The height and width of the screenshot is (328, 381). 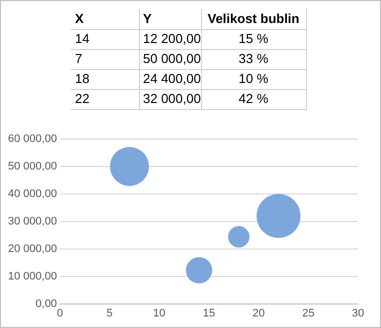 What do you see at coordinates (46, 304) in the screenshot?
I see `y-tick-label: 0,00` at bounding box center [46, 304].